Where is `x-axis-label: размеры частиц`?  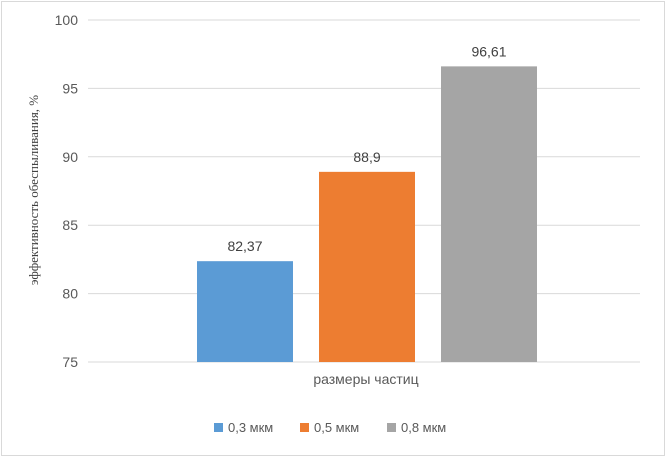 x-axis-label: размеры частиц is located at coordinates (365, 379).